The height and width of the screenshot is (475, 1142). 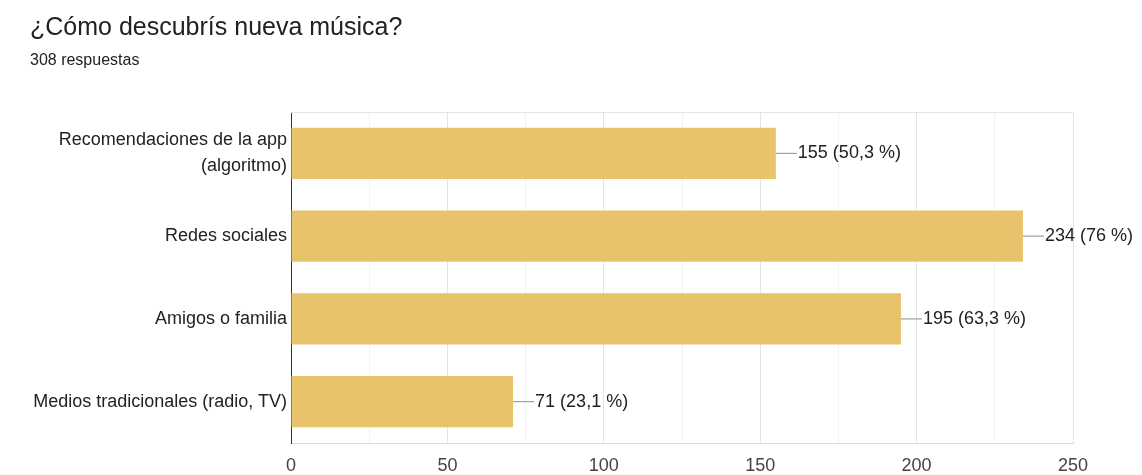 I want to click on data-label: 155 (50,3 %), so click(x=849, y=152).